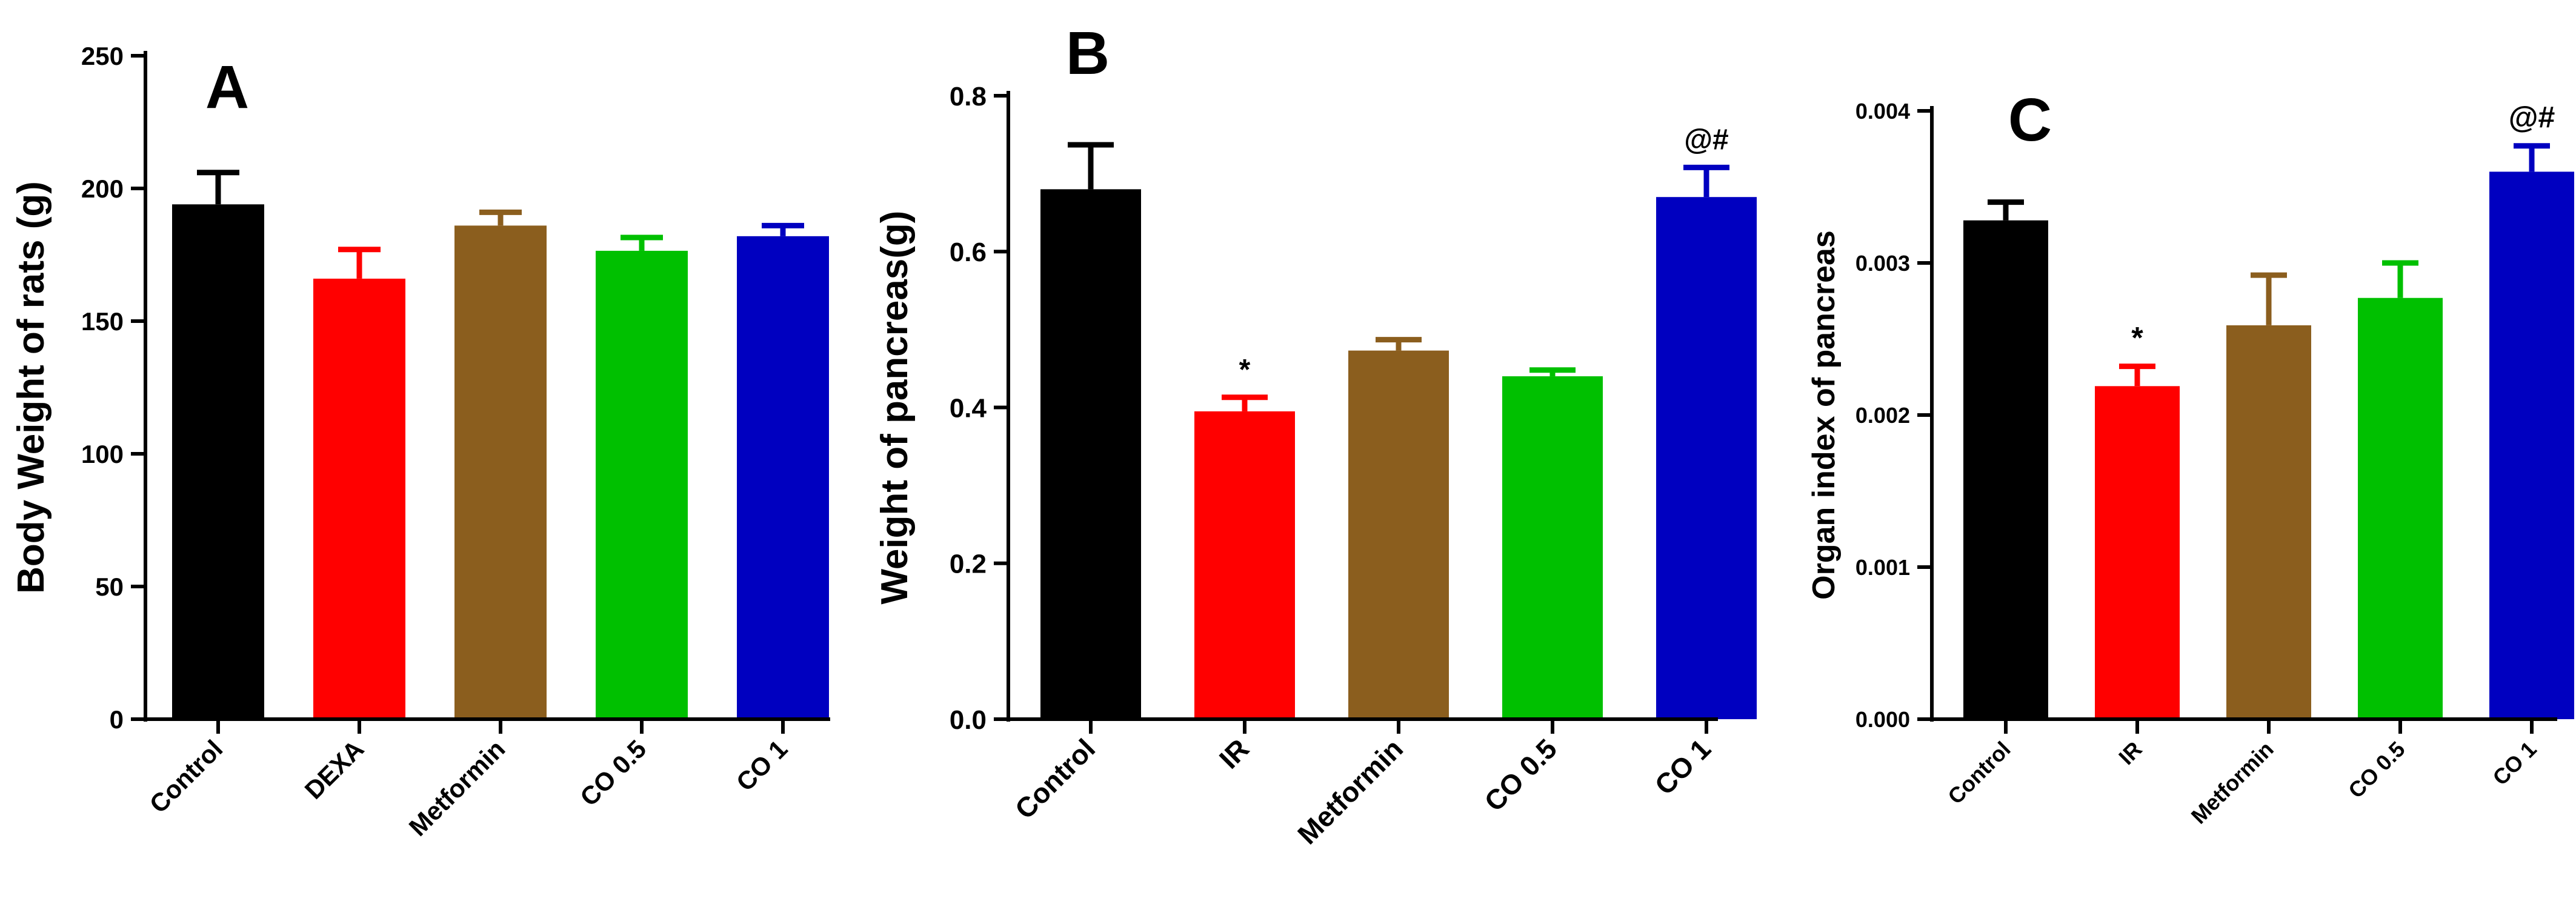 The height and width of the screenshot is (907, 2576). What do you see at coordinates (895, 408) in the screenshot?
I see `y-axis-title: Weight of pancreas(g)` at bounding box center [895, 408].